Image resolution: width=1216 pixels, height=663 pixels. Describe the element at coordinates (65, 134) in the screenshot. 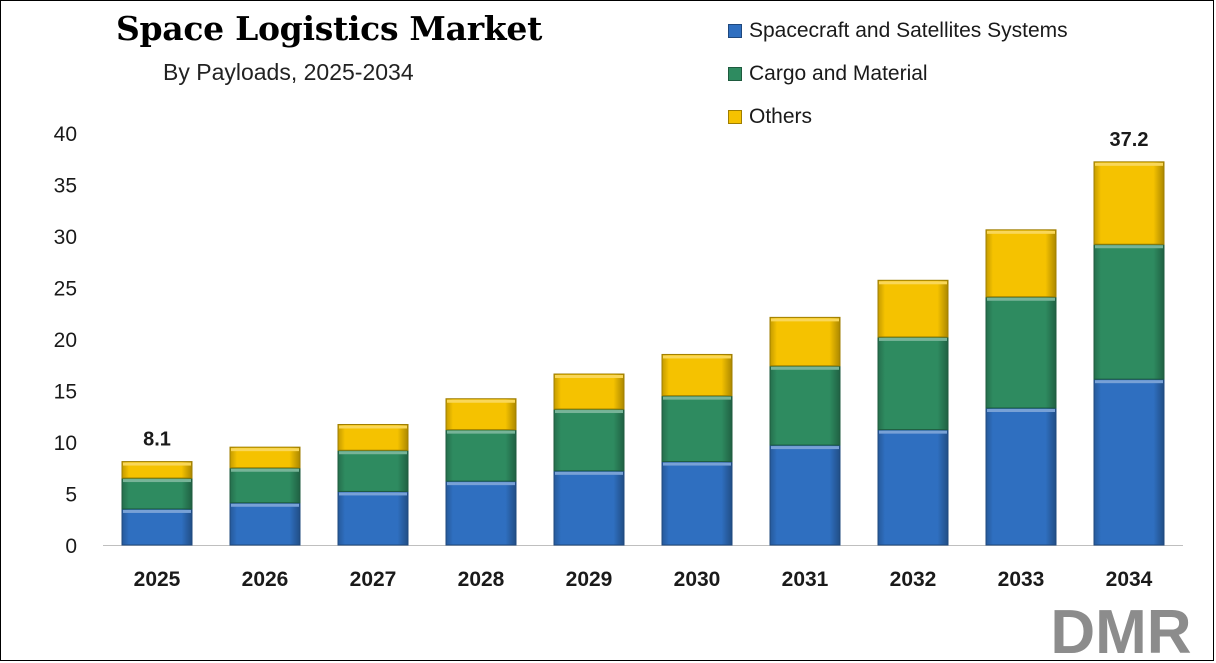

I see `y-tick-label: 40` at that location.